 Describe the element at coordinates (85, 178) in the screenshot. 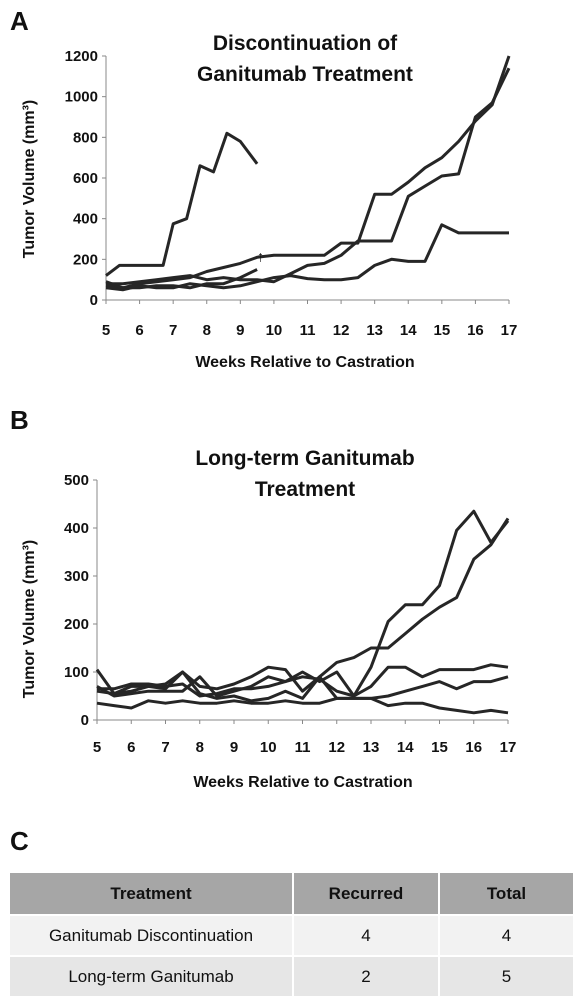

I see `chart-a-y-tick-label: 600` at that location.